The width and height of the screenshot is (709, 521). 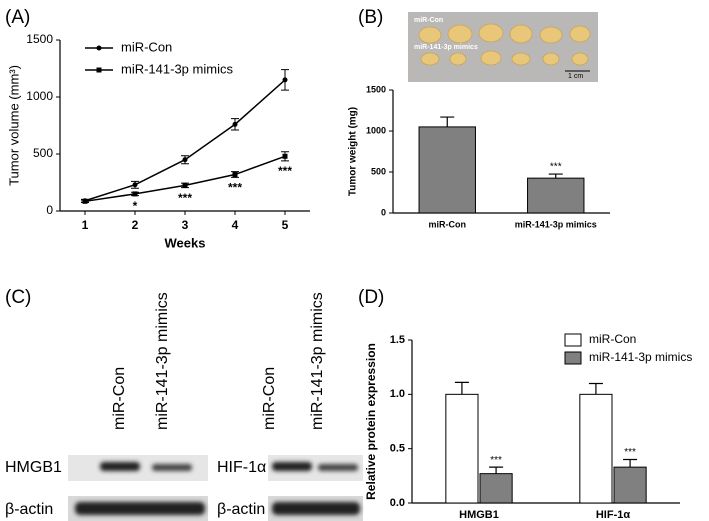 What do you see at coordinates (241, 467) in the screenshot?
I see `blot-row-label: HIF-1α` at bounding box center [241, 467].